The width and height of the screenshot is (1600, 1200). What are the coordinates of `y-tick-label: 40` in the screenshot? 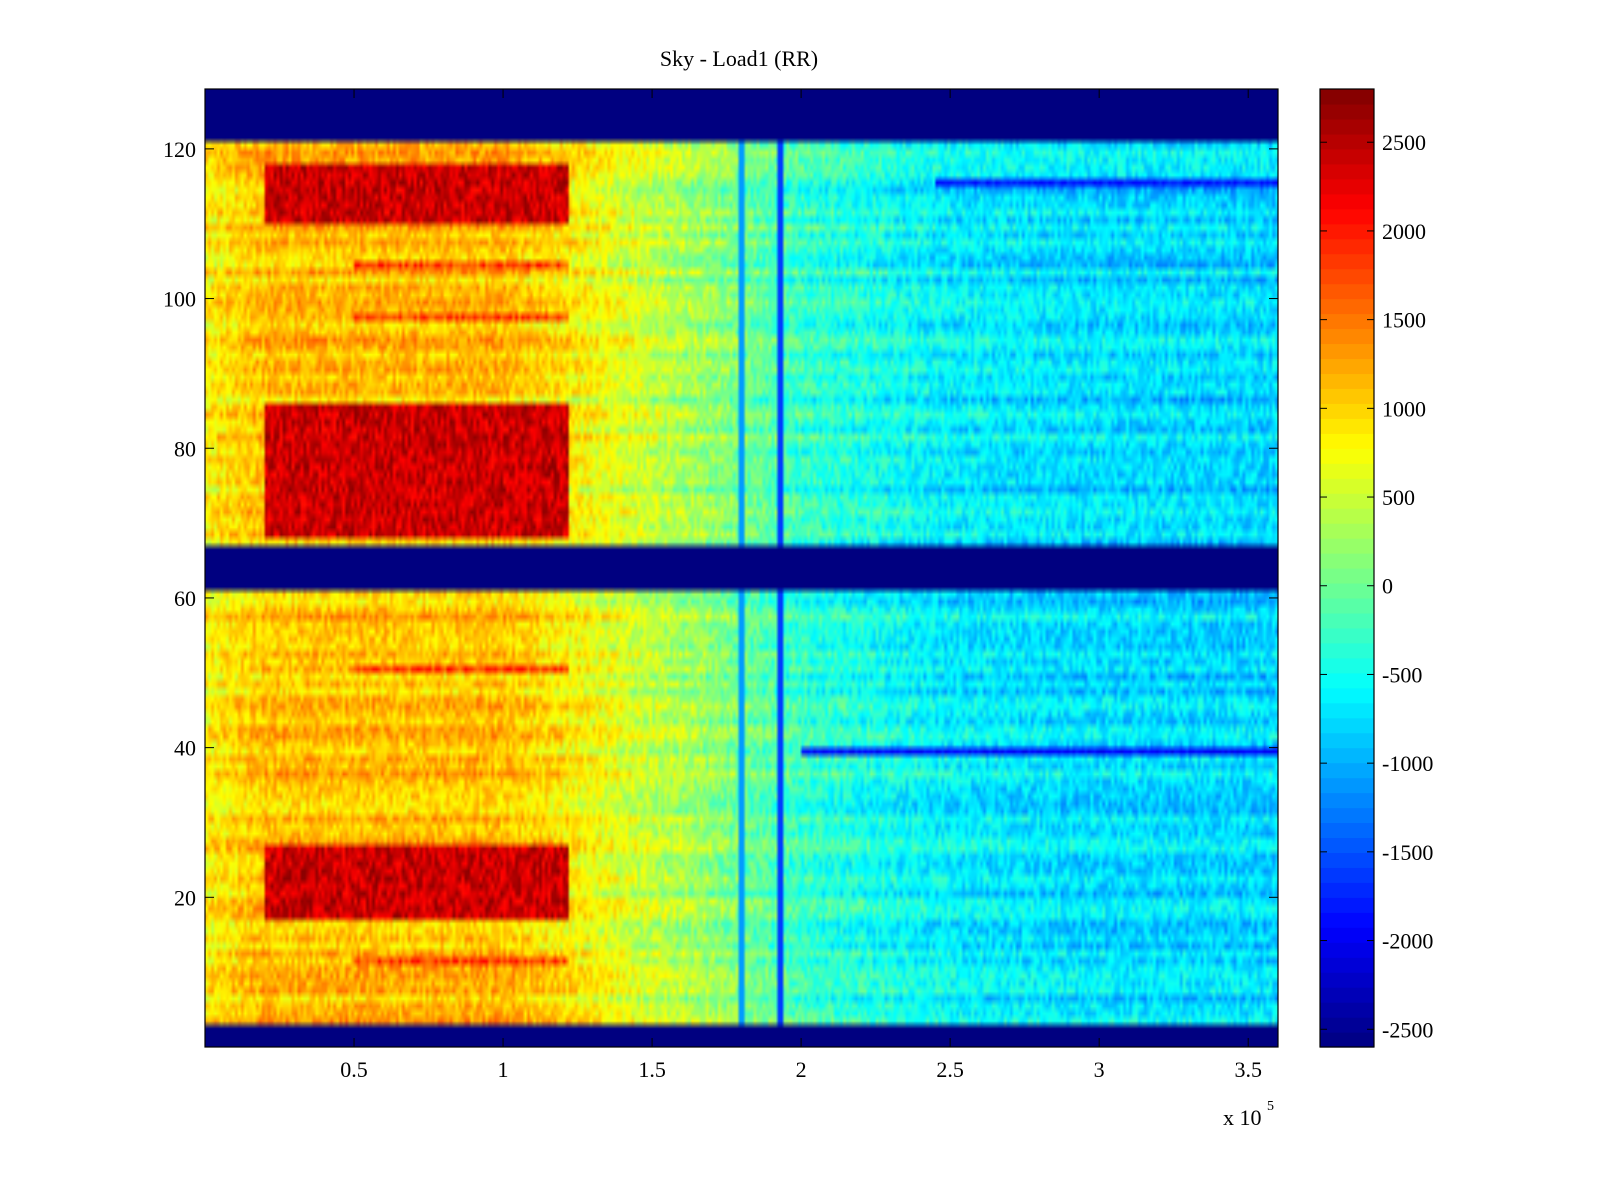 It's located at (185, 748).